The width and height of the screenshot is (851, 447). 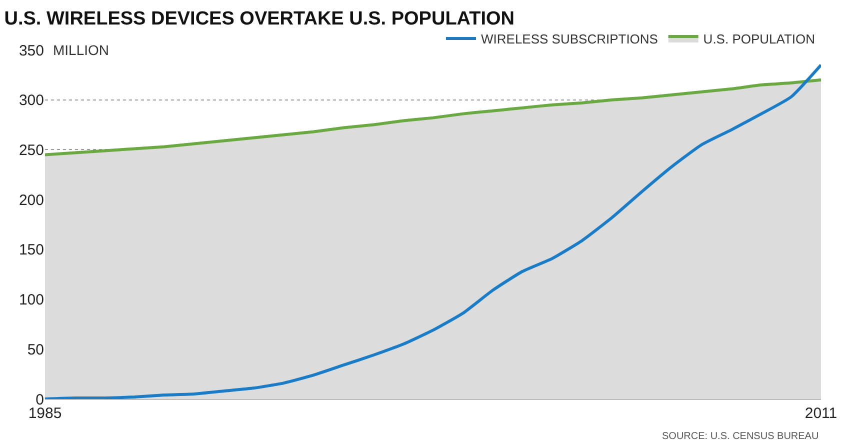 I want to click on y-tick-label: 100, so click(x=31, y=300).